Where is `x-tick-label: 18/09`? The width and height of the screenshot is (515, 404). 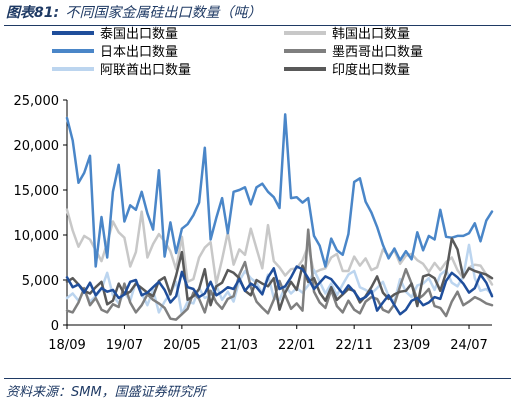 x-tick-label: 18/09 is located at coordinates (66, 345).